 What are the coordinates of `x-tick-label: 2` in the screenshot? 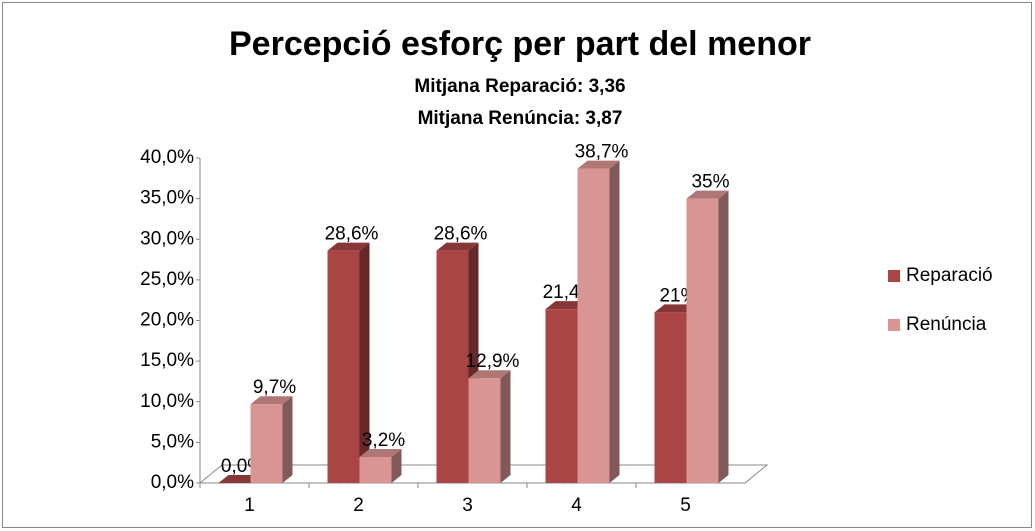 It's located at (358, 505).